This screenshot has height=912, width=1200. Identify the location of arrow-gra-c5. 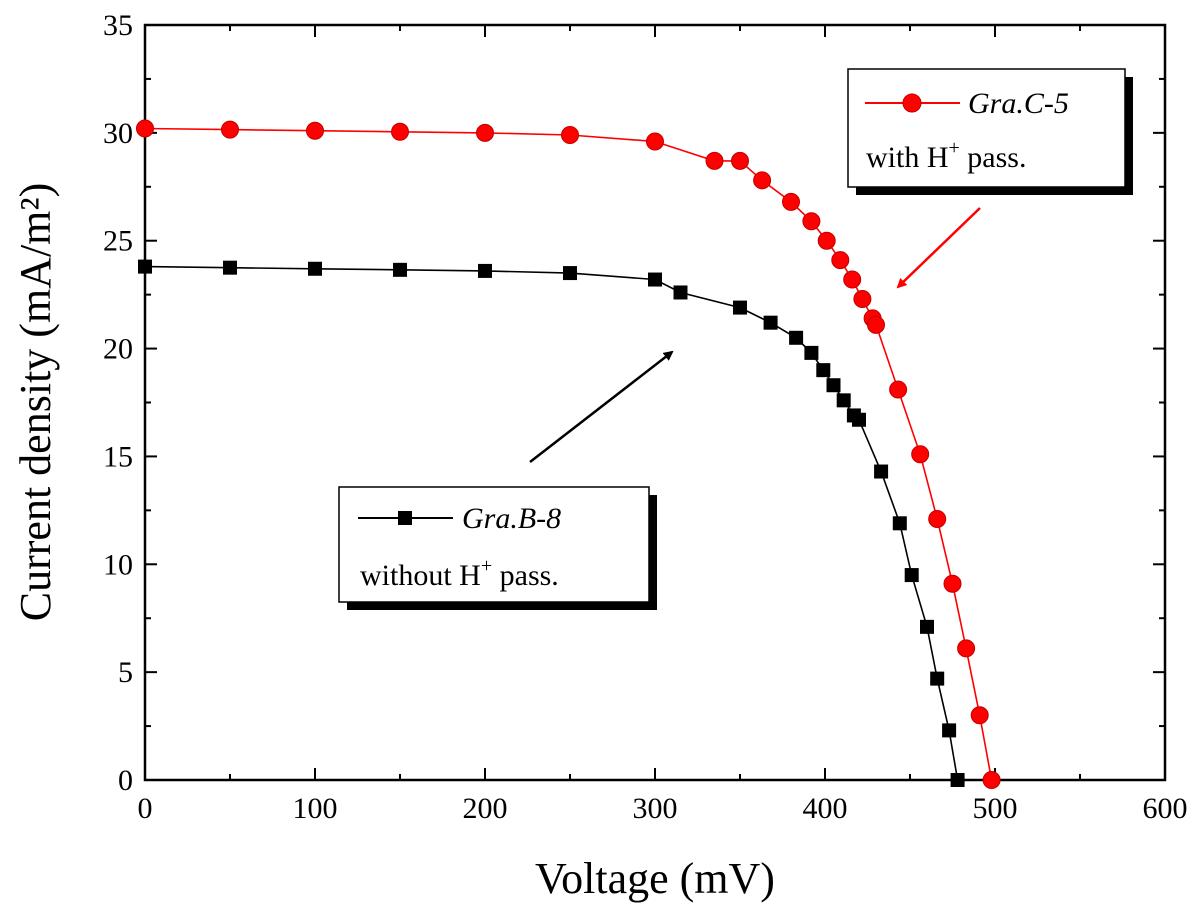
(938, 248).